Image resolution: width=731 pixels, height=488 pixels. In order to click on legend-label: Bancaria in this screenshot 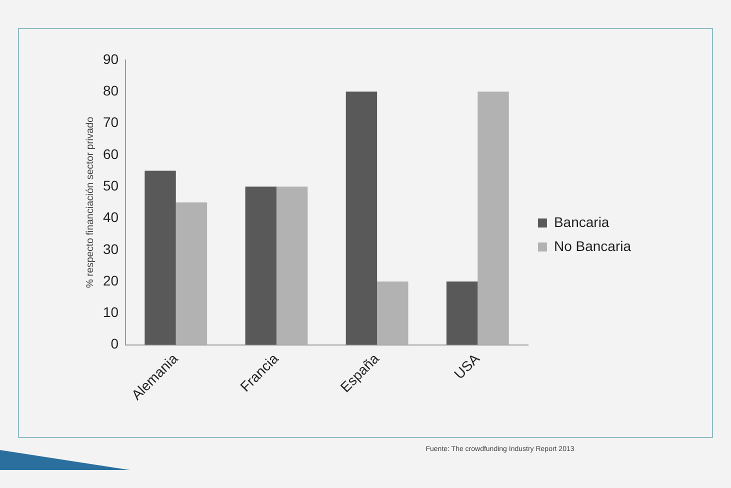, I will do `click(582, 222)`.